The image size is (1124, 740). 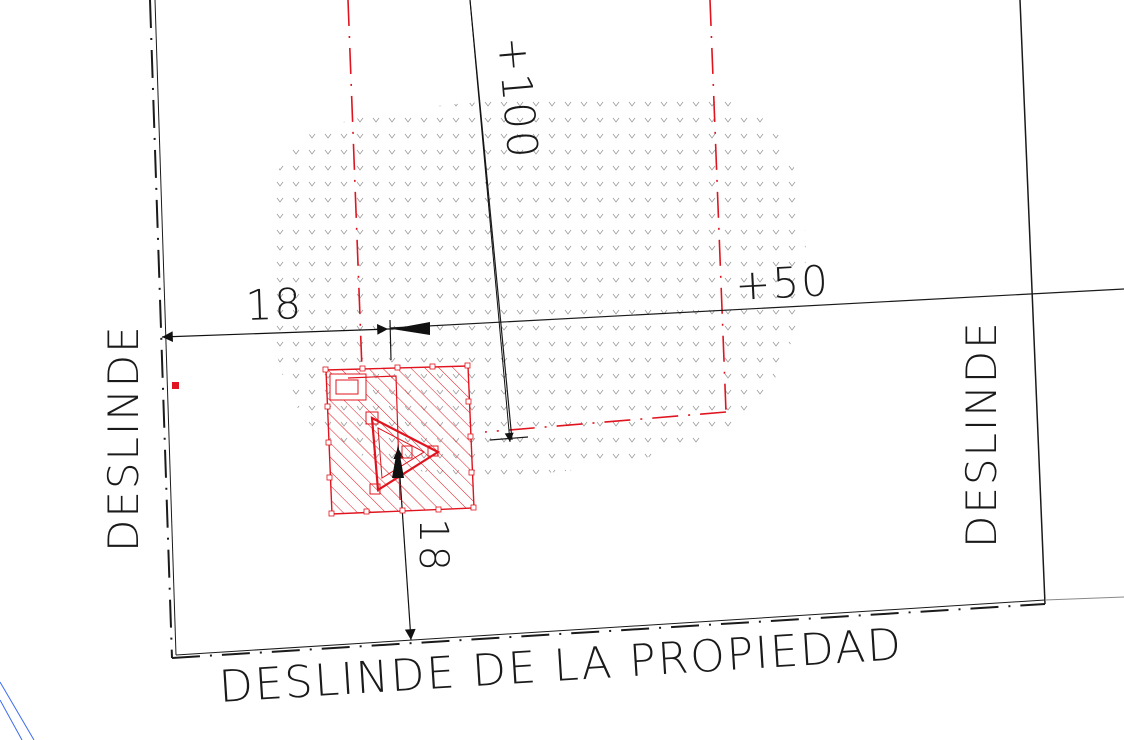 I want to click on hatched-planter-red, so click(x=324, y=439).